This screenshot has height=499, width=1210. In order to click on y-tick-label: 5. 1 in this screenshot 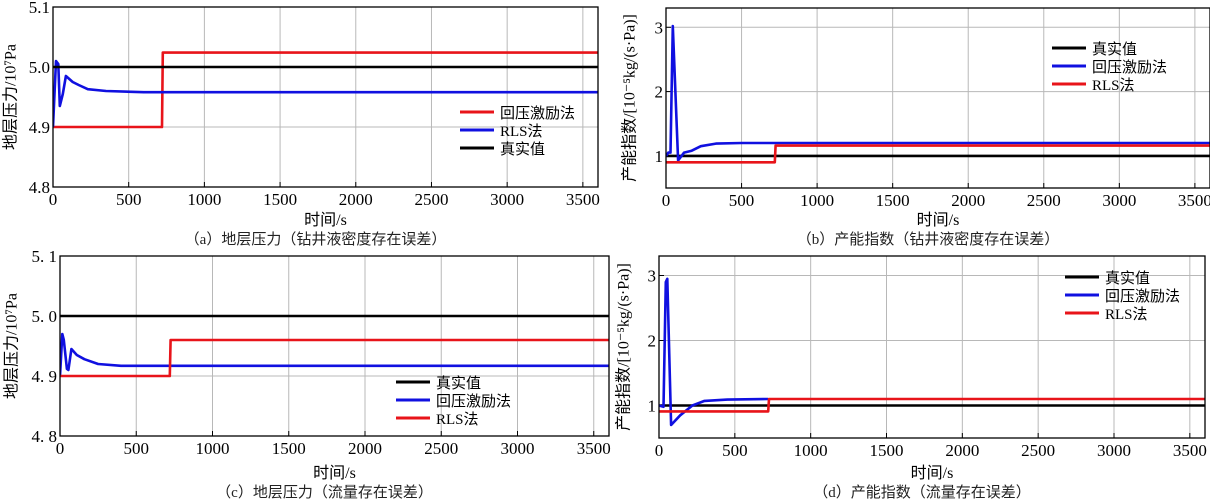, I will do `click(45, 256)`.